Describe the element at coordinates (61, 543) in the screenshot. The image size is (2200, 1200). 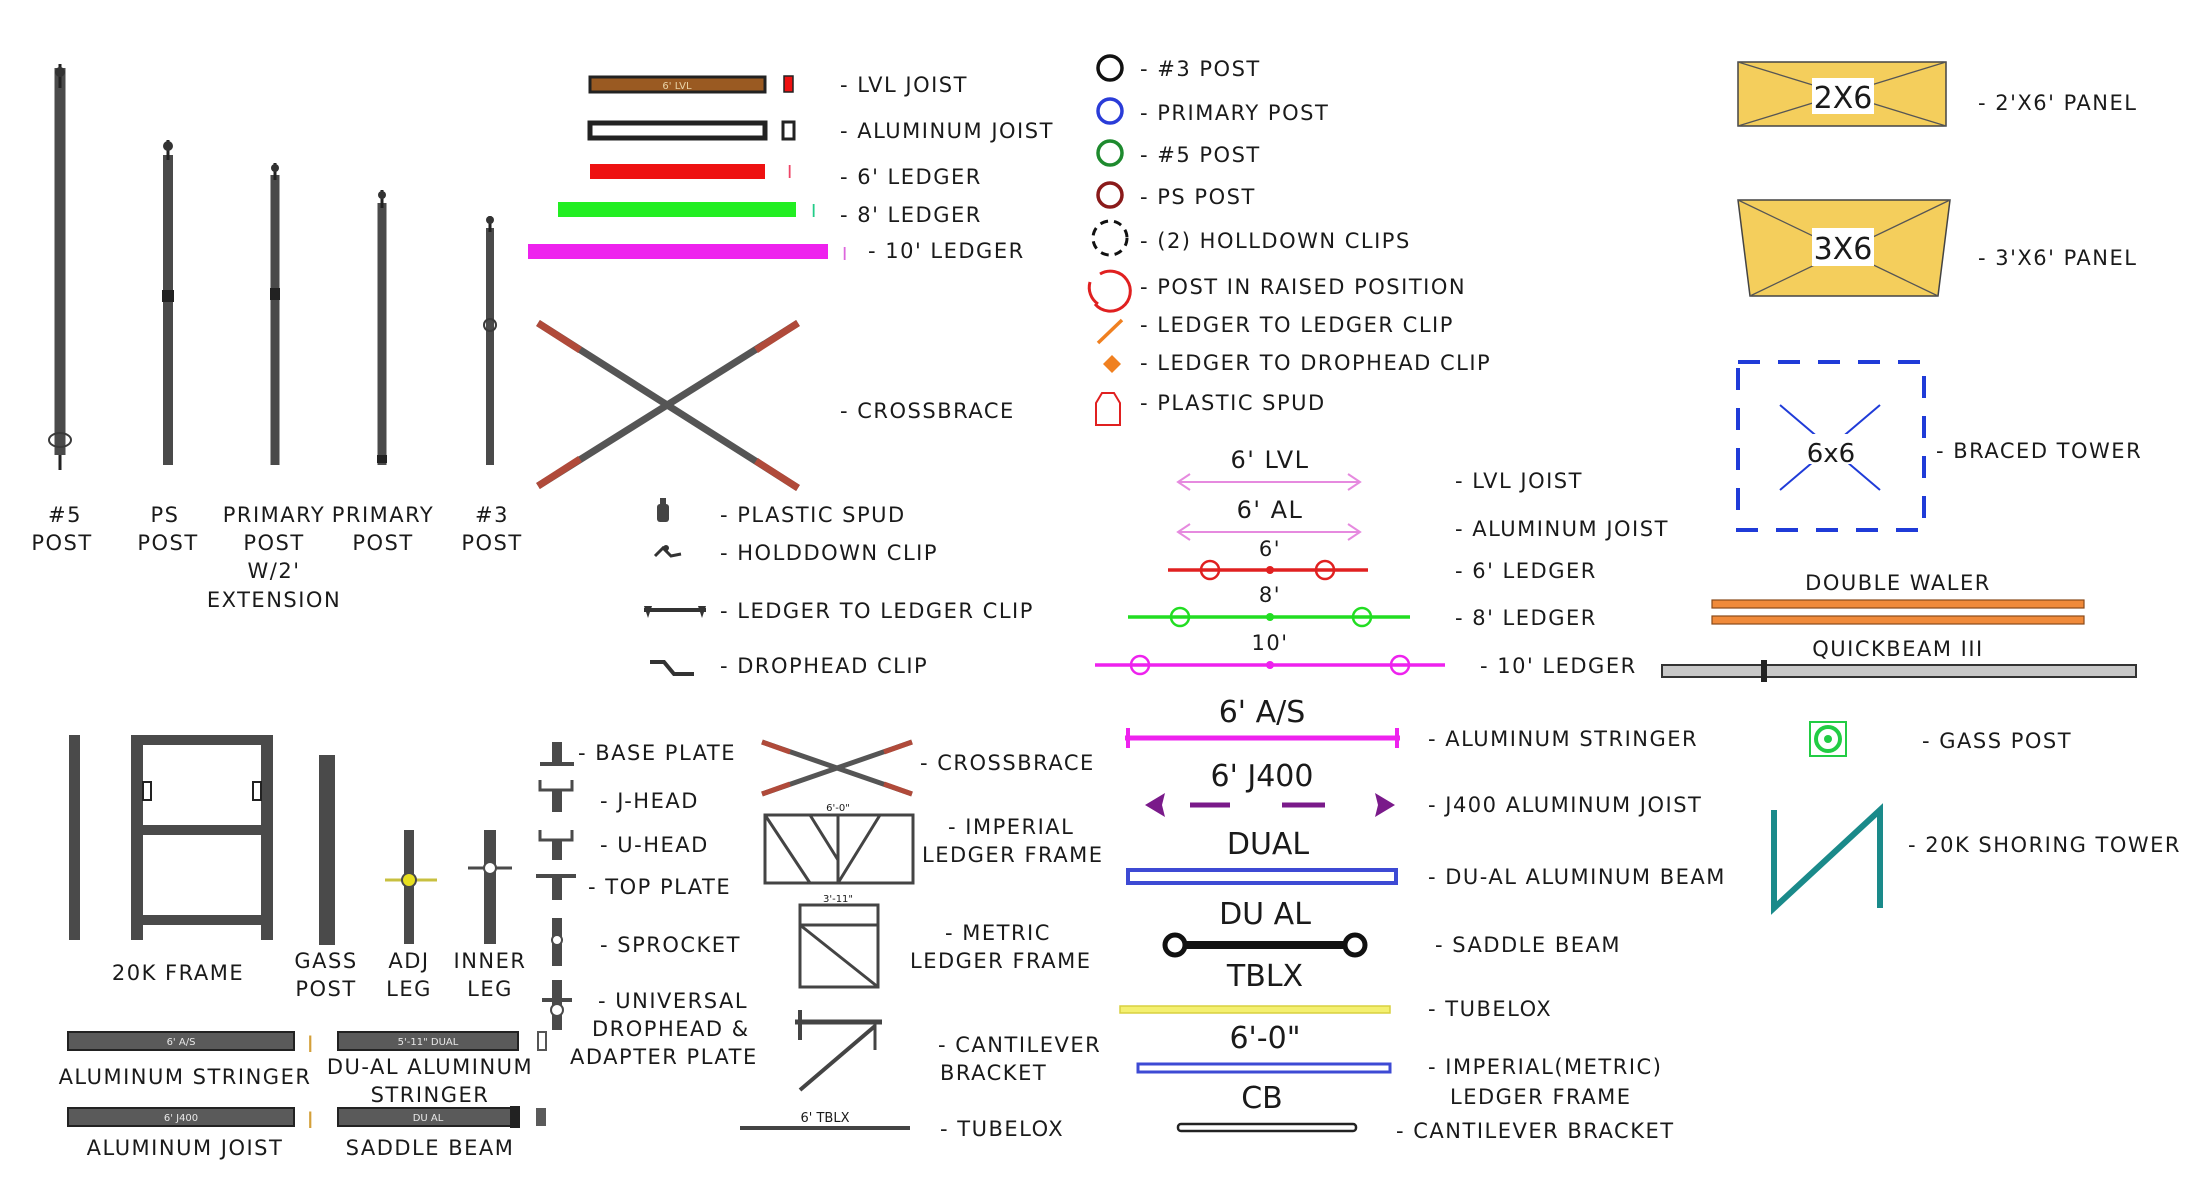
I see `post-5-label-2: POST` at that location.